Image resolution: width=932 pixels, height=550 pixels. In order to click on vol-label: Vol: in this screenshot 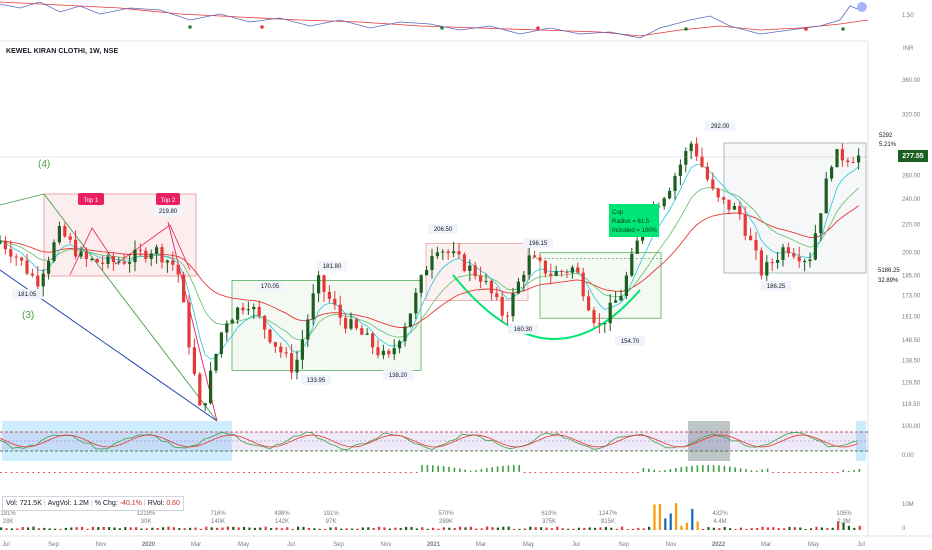, I will do `click(12, 503)`.